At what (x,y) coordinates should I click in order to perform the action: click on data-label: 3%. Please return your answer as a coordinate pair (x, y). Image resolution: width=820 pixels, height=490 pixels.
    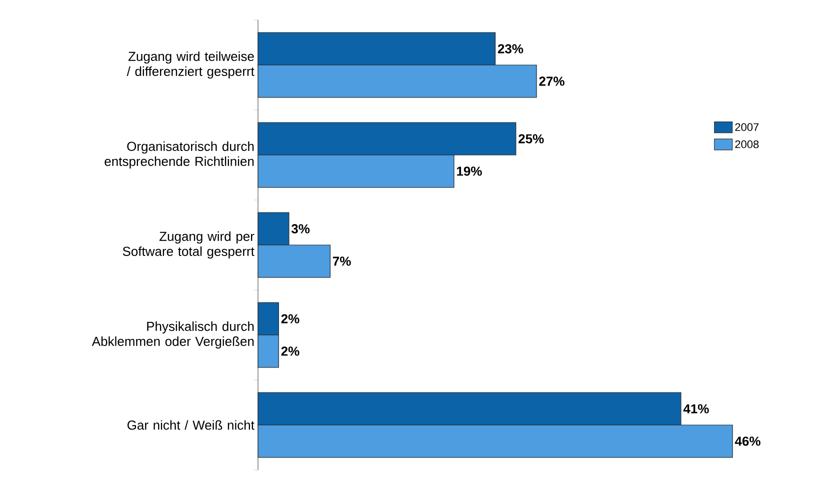
    Looking at the image, I should click on (300, 229).